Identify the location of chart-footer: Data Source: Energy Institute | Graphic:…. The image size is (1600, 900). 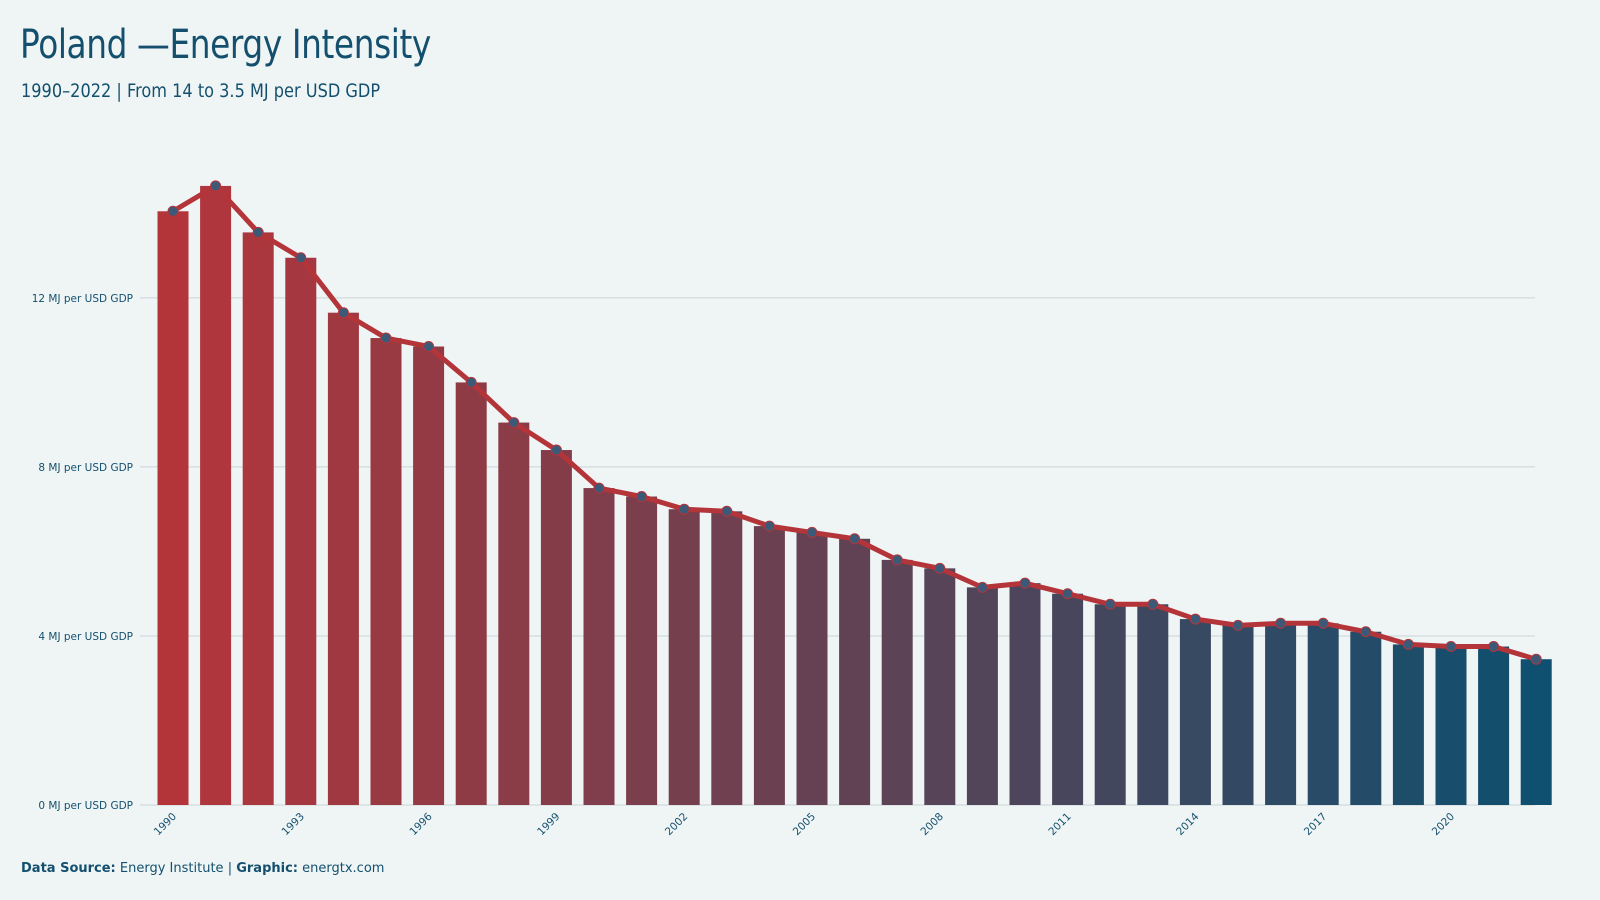
(202, 868).